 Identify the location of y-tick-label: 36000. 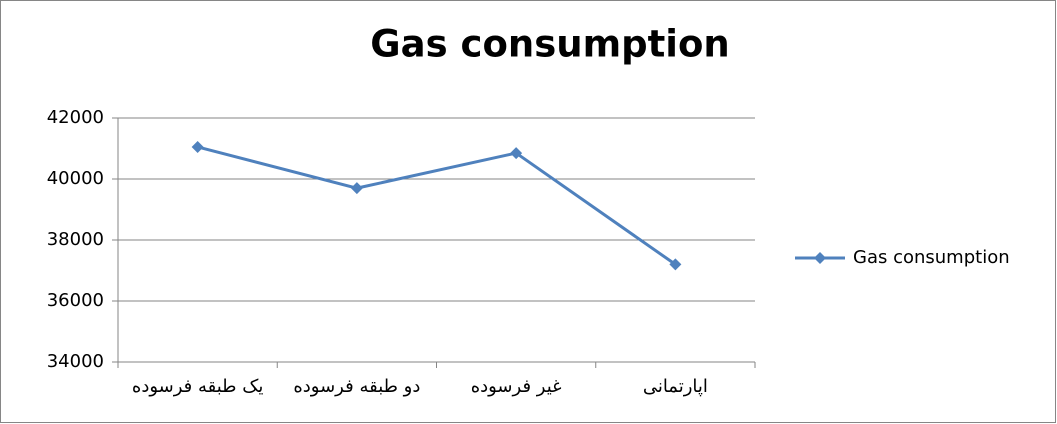
(75, 300).